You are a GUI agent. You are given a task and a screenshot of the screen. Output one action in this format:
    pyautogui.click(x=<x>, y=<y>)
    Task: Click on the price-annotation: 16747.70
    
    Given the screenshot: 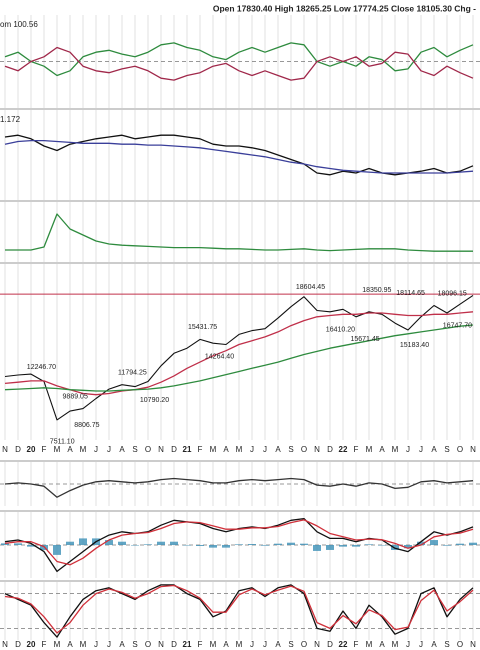 What is the action you would take?
    pyautogui.click(x=457, y=325)
    